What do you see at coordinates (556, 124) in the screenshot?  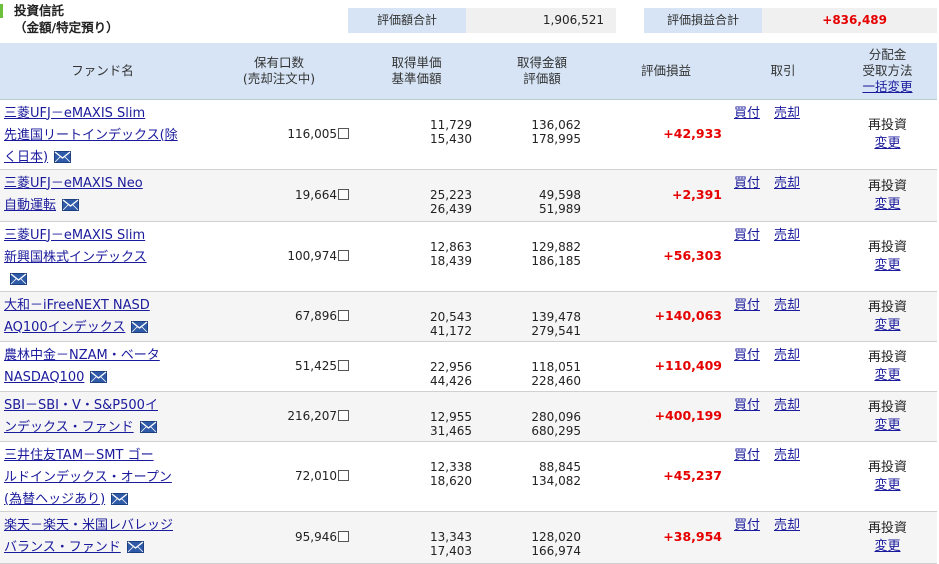 I see `cost-amount-value: 136,062` at bounding box center [556, 124].